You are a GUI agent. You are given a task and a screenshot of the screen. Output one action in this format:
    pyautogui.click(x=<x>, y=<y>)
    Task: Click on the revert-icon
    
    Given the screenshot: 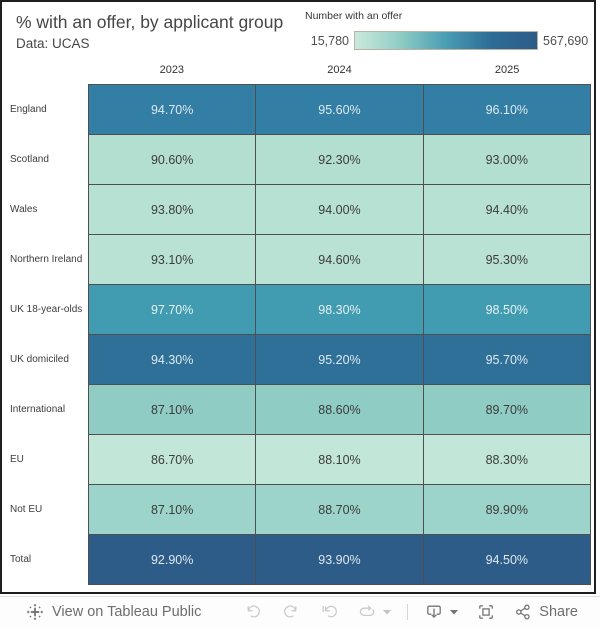 What is the action you would take?
    pyautogui.click(x=329, y=612)
    